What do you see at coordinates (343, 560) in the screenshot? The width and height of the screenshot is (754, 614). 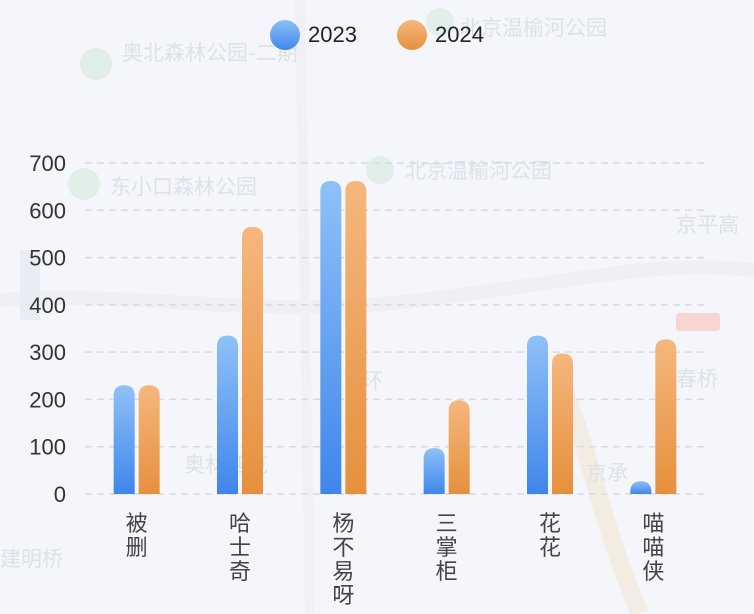 I see `x-tick-label: 杨不易呀` at bounding box center [343, 560].